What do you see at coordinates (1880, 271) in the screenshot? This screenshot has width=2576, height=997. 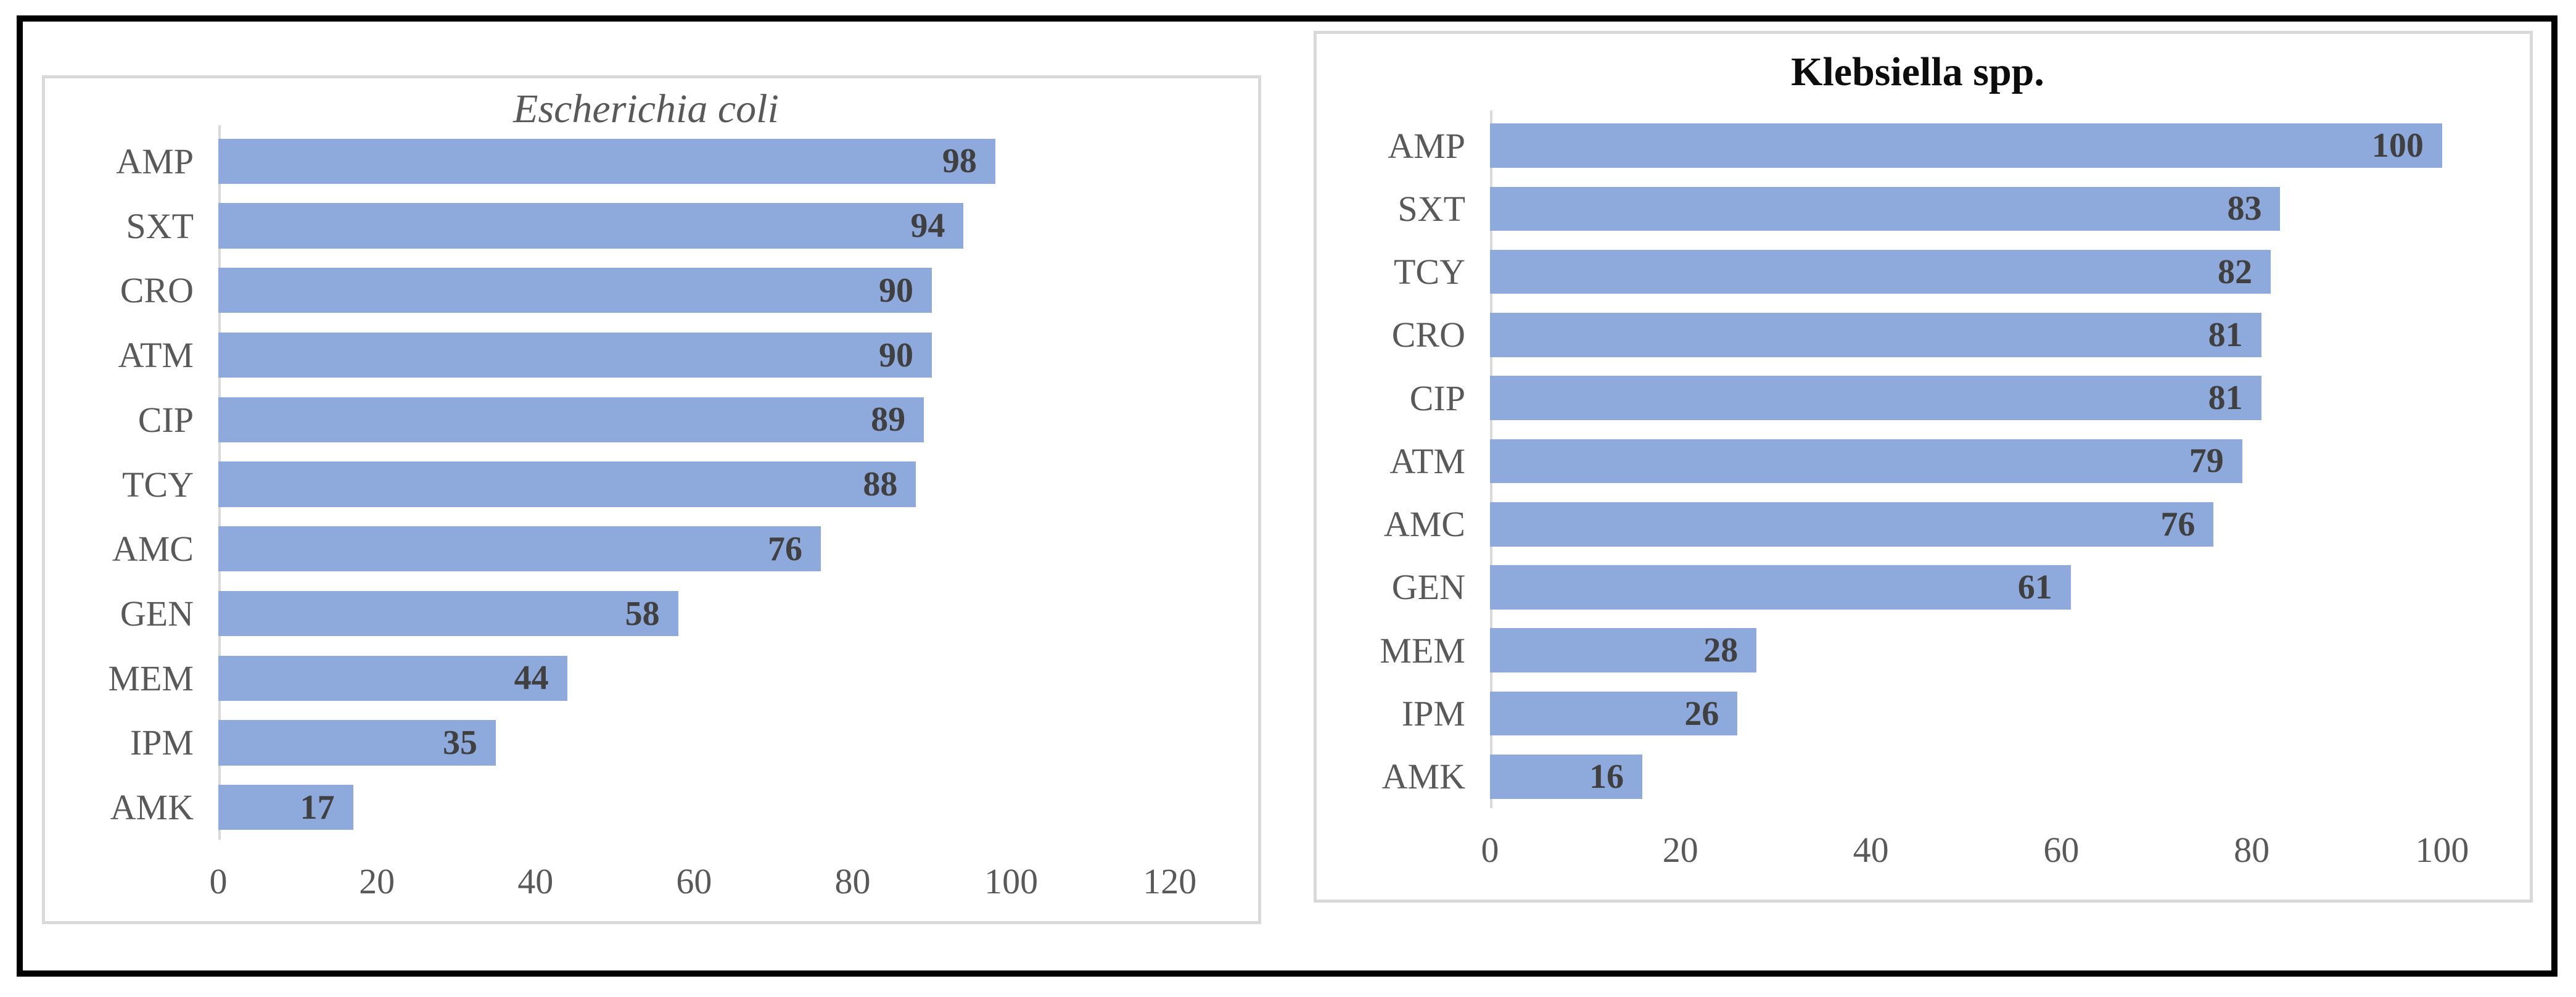 I see `bar: 82` at bounding box center [1880, 271].